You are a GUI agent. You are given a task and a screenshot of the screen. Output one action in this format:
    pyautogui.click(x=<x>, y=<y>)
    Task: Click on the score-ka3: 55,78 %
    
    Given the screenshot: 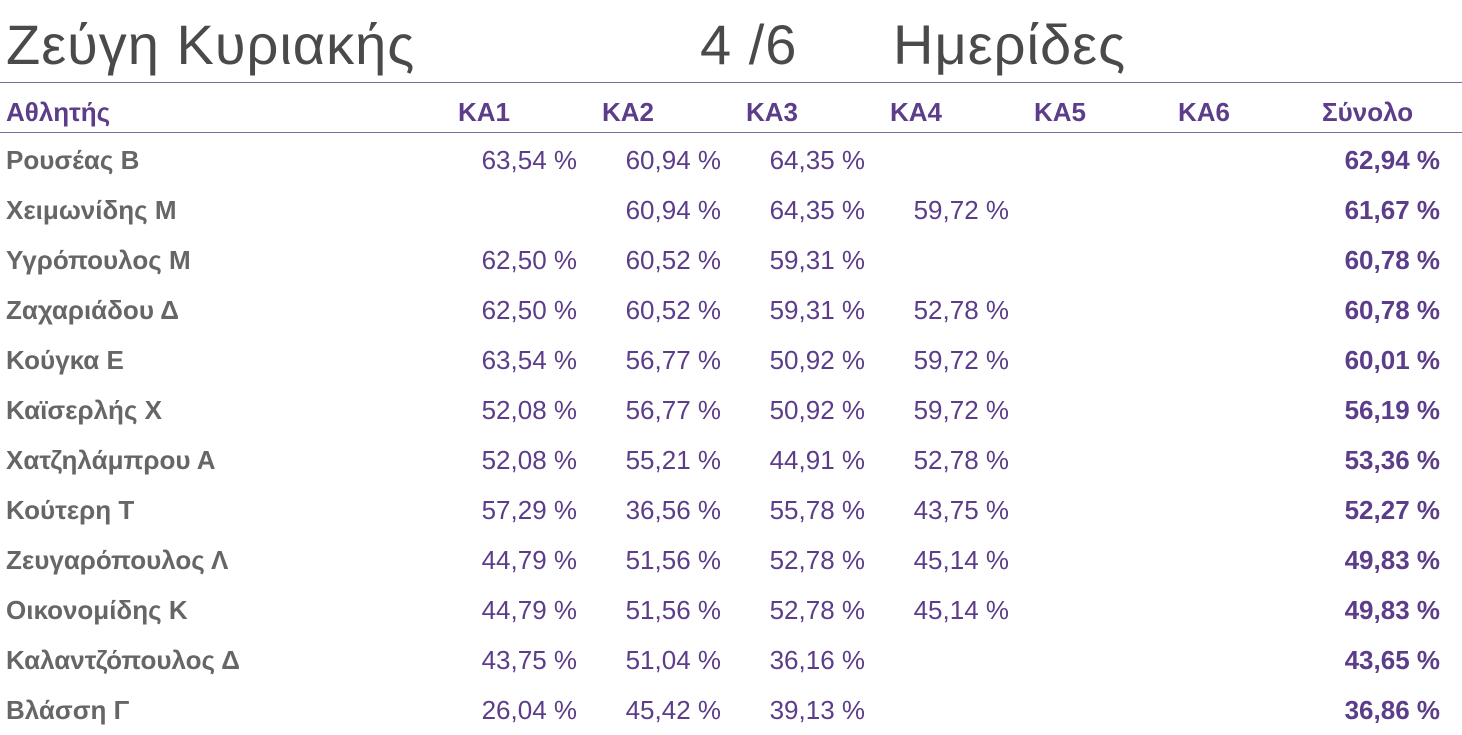 What is the action you would take?
    pyautogui.click(x=817, y=510)
    